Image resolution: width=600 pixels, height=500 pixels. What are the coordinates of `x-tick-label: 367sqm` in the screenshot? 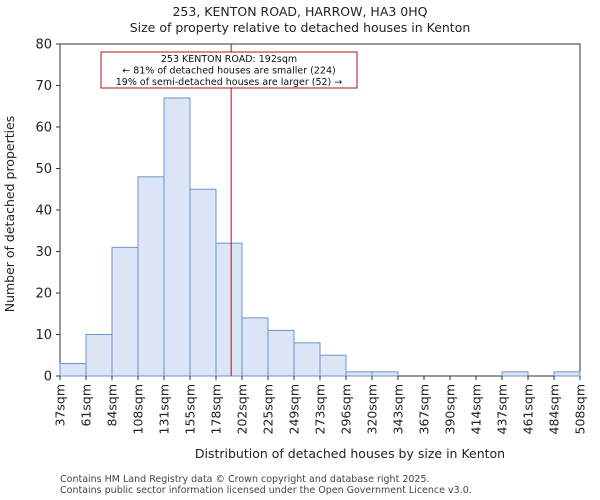 It's located at (424, 409).